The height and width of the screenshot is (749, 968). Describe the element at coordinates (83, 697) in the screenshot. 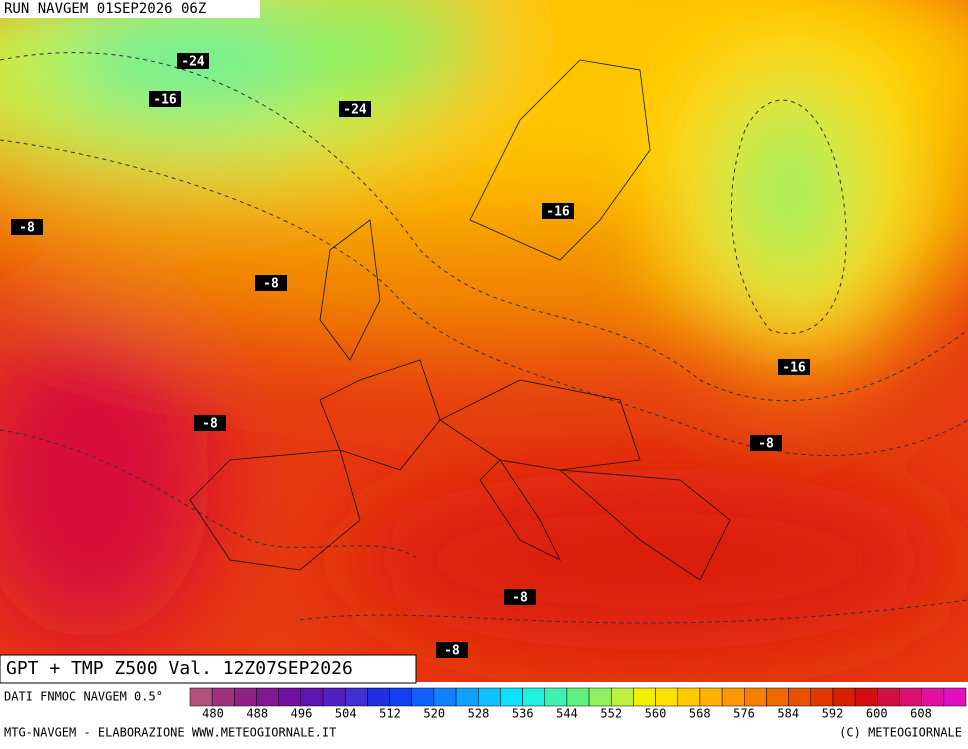

I see `legend-source: DATI FNMOC NAVGEM 0.5°` at that location.